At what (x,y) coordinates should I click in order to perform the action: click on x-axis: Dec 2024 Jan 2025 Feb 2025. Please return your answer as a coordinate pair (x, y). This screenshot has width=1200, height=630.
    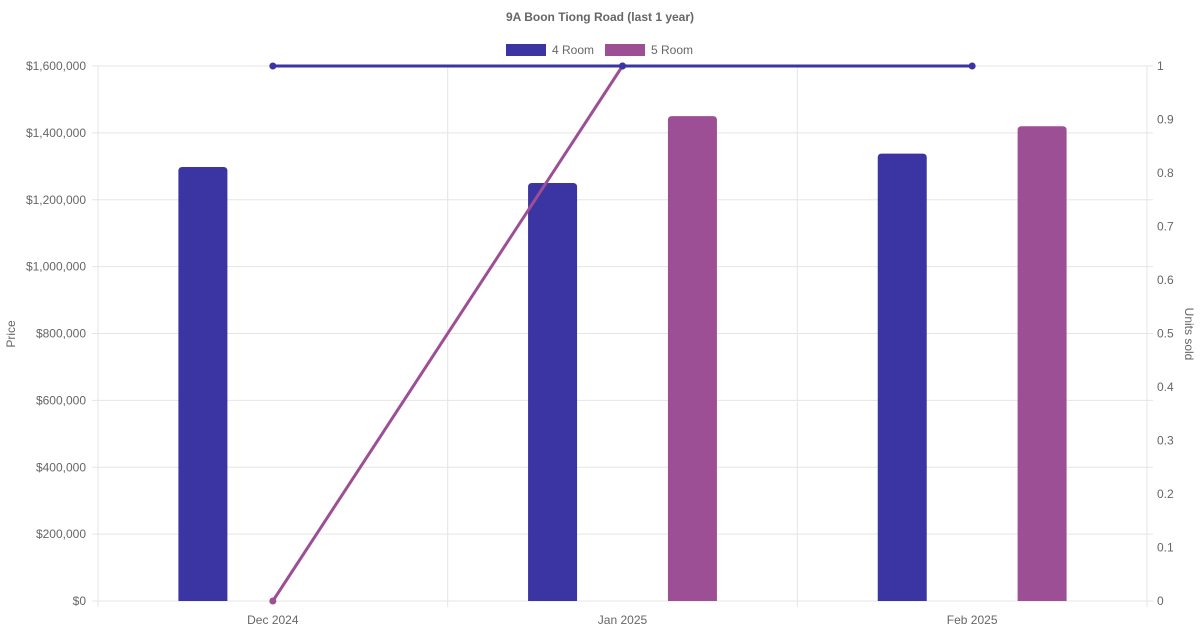
    Looking at the image, I should click on (622, 620).